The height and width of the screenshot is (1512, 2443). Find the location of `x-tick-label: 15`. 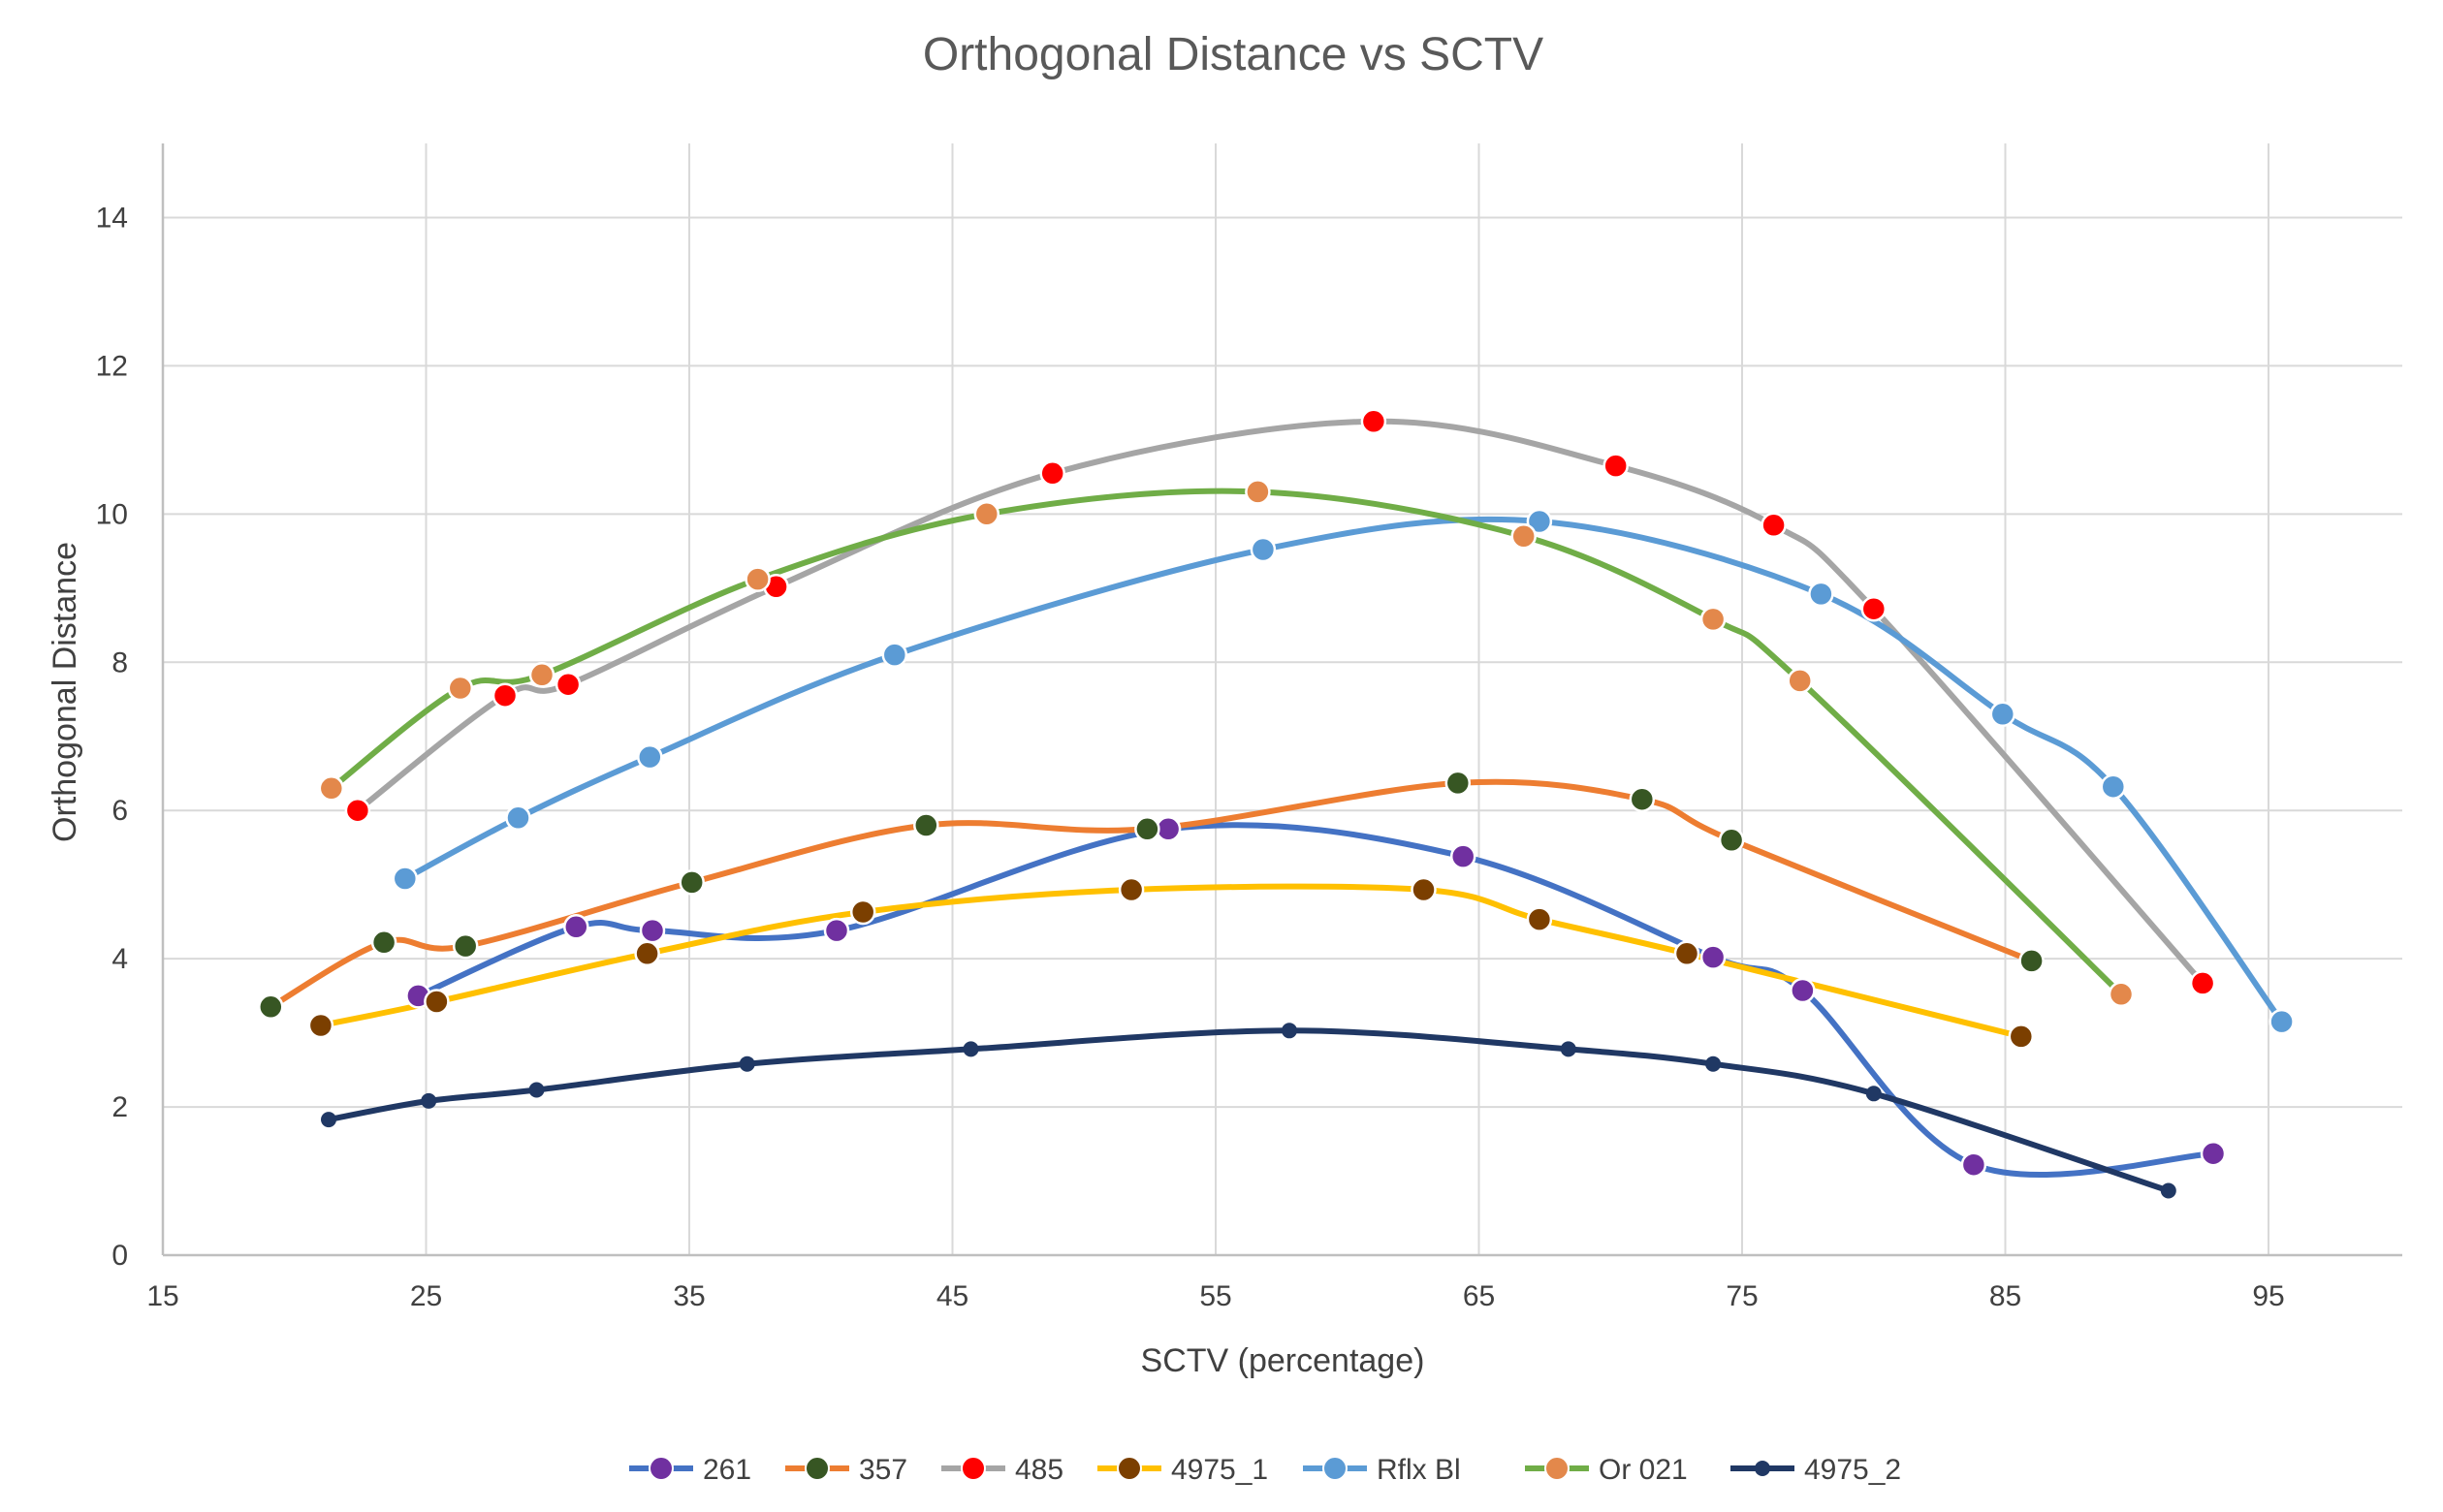

x-tick-label: 15 is located at coordinates (162, 1296).